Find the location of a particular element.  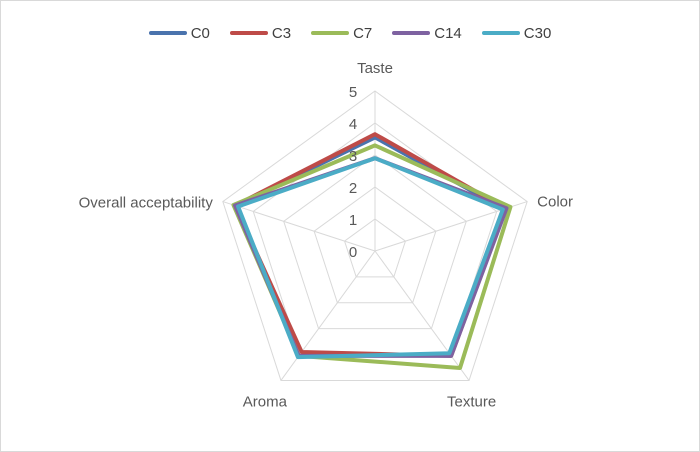

legend: C0 C3 C7 C14 C30 is located at coordinates (350, 33).